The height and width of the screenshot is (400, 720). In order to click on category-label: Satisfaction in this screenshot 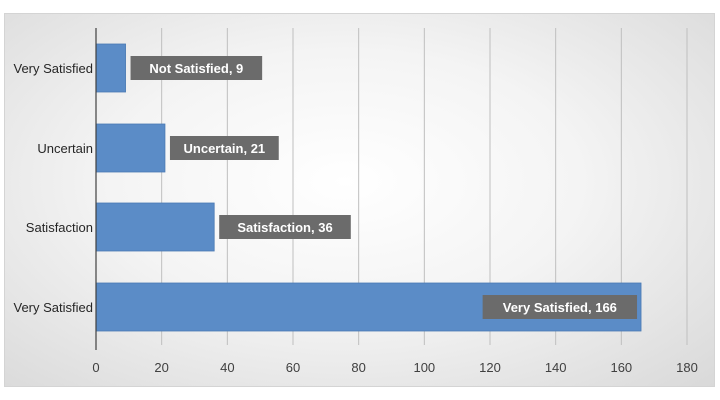, I will do `click(59, 227)`.